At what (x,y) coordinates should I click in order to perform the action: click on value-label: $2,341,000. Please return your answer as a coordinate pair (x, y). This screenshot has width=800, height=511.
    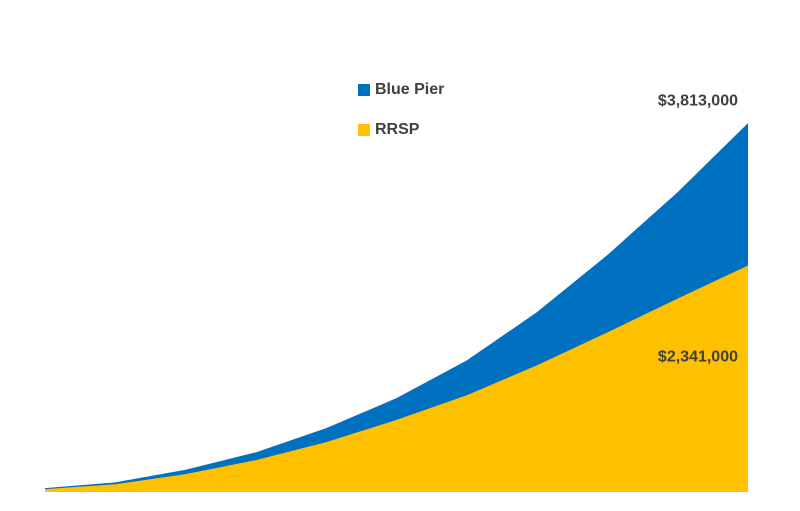
    Looking at the image, I should click on (698, 357).